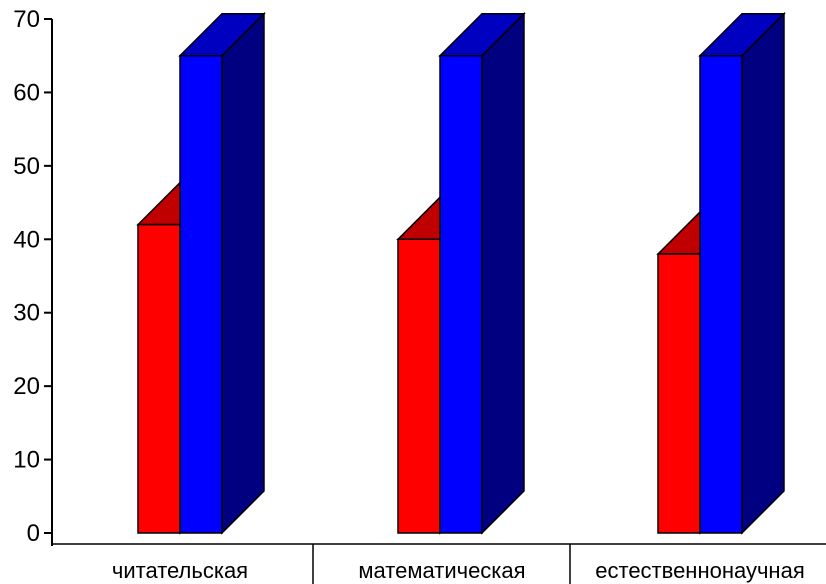 The height and width of the screenshot is (584, 826). What do you see at coordinates (26, 460) in the screenshot?
I see `y-tick-label: 10` at bounding box center [26, 460].